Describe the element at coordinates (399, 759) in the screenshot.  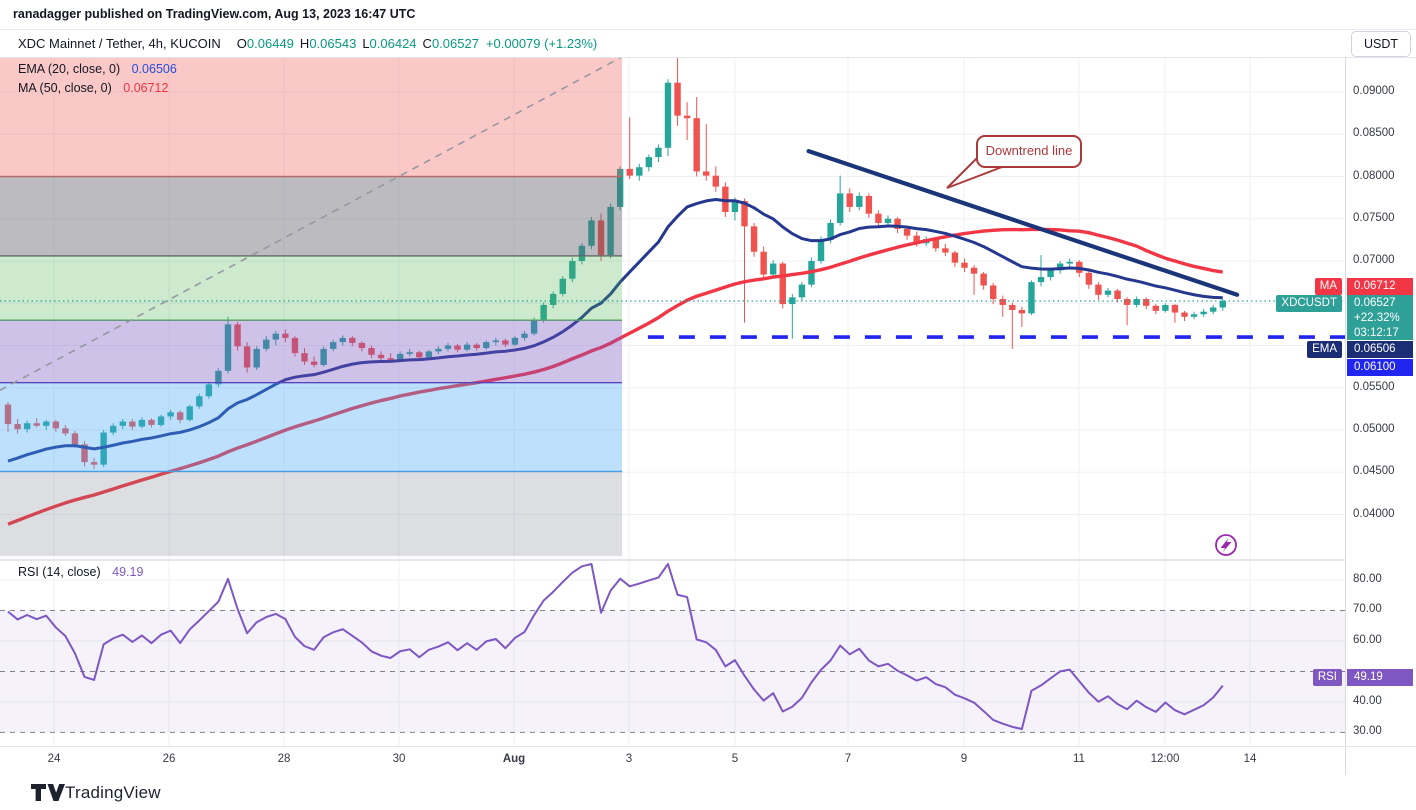
I see `time-tick-label: 30` at that location.